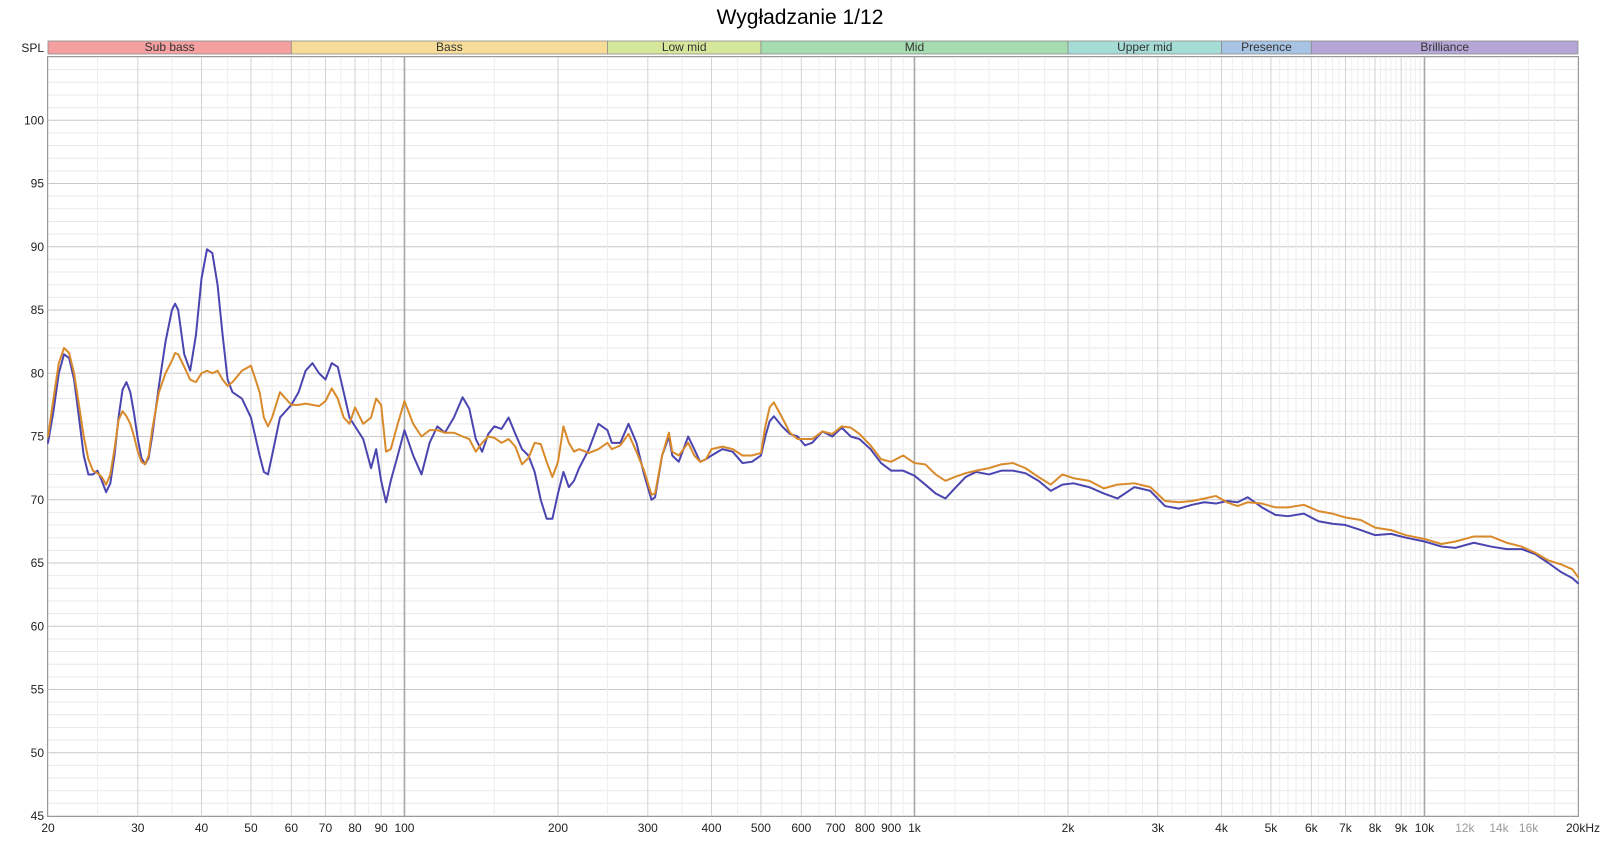 This screenshot has width=1600, height=842. I want to click on y-tick-label: 45, so click(38, 816).